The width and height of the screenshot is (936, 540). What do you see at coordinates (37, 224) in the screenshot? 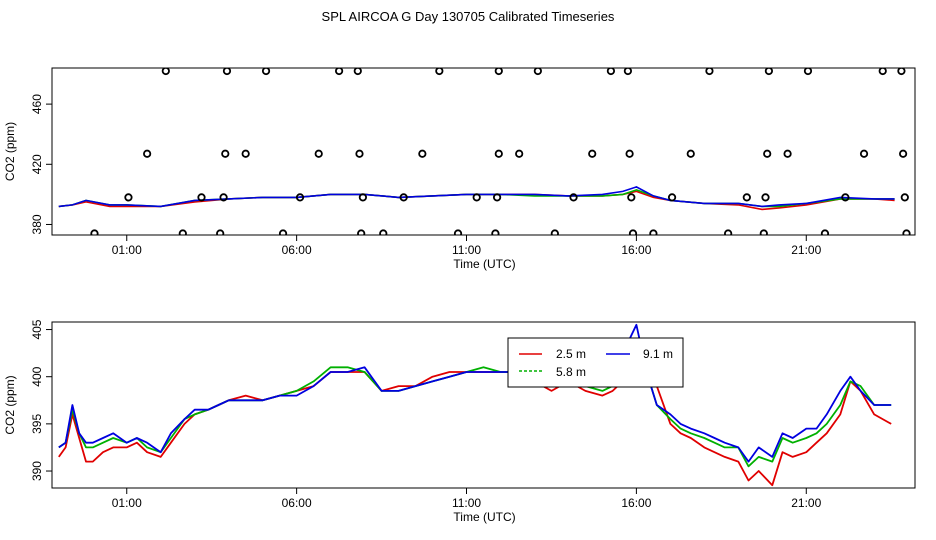
I see `y-tick-label: 380` at bounding box center [37, 224].